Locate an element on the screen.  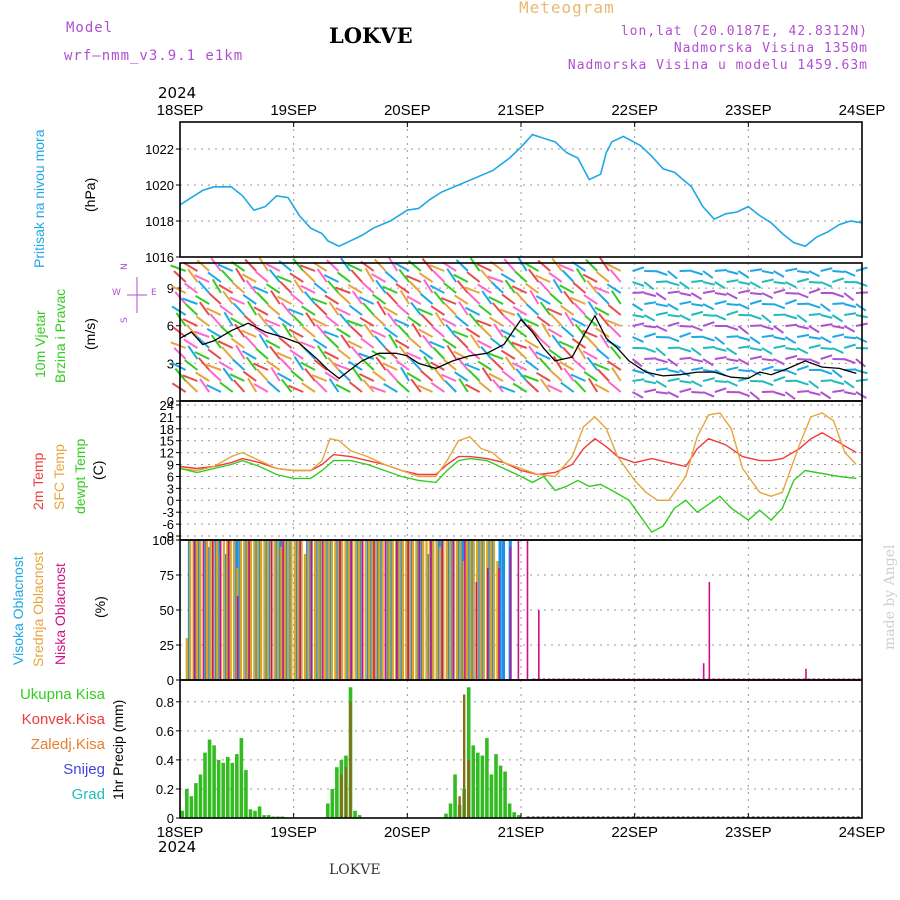
cloud-mid-label: Srednja Oblacnost is located at coordinates (38, 609).